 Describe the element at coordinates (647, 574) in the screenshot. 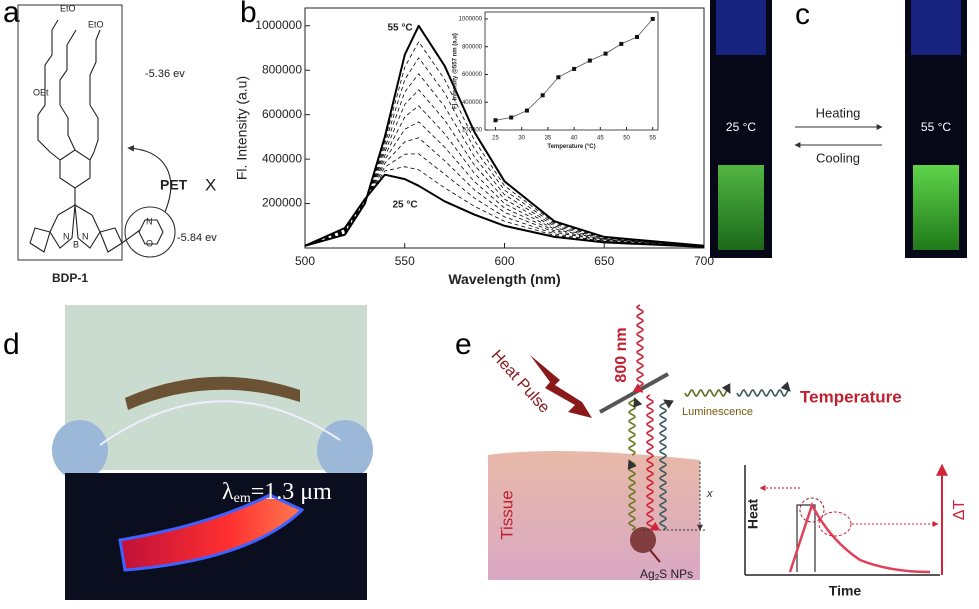

I see `particles: Ag` at that location.